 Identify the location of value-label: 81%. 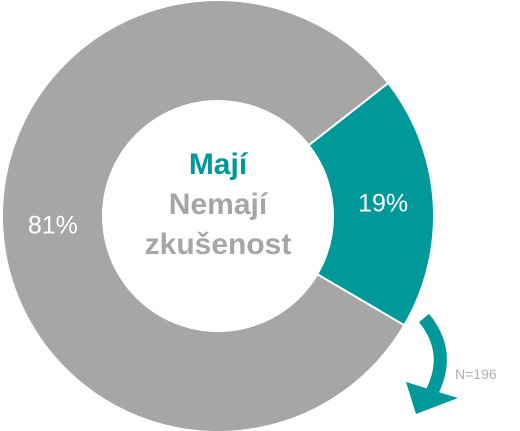
(53, 226).